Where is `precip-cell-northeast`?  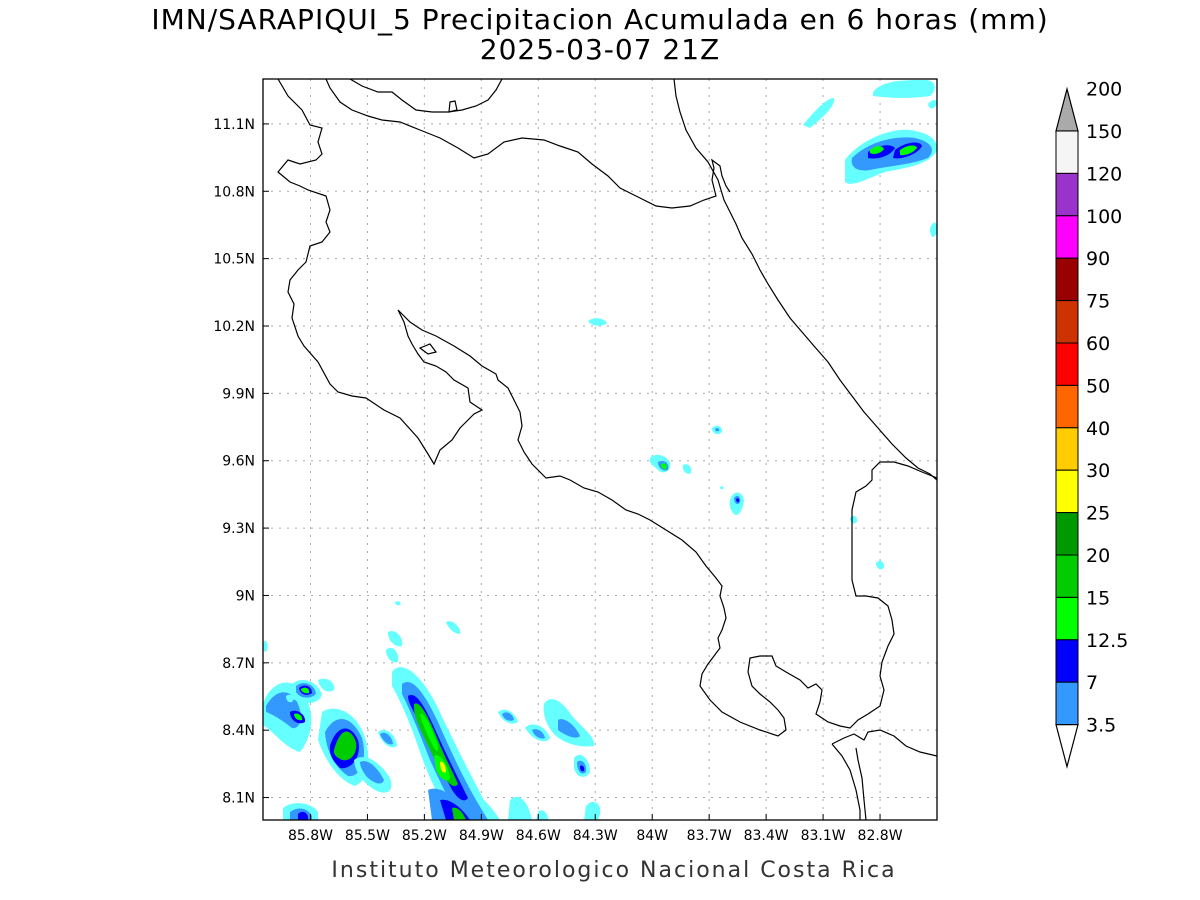 precip-cell-northeast is located at coordinates (870, 158).